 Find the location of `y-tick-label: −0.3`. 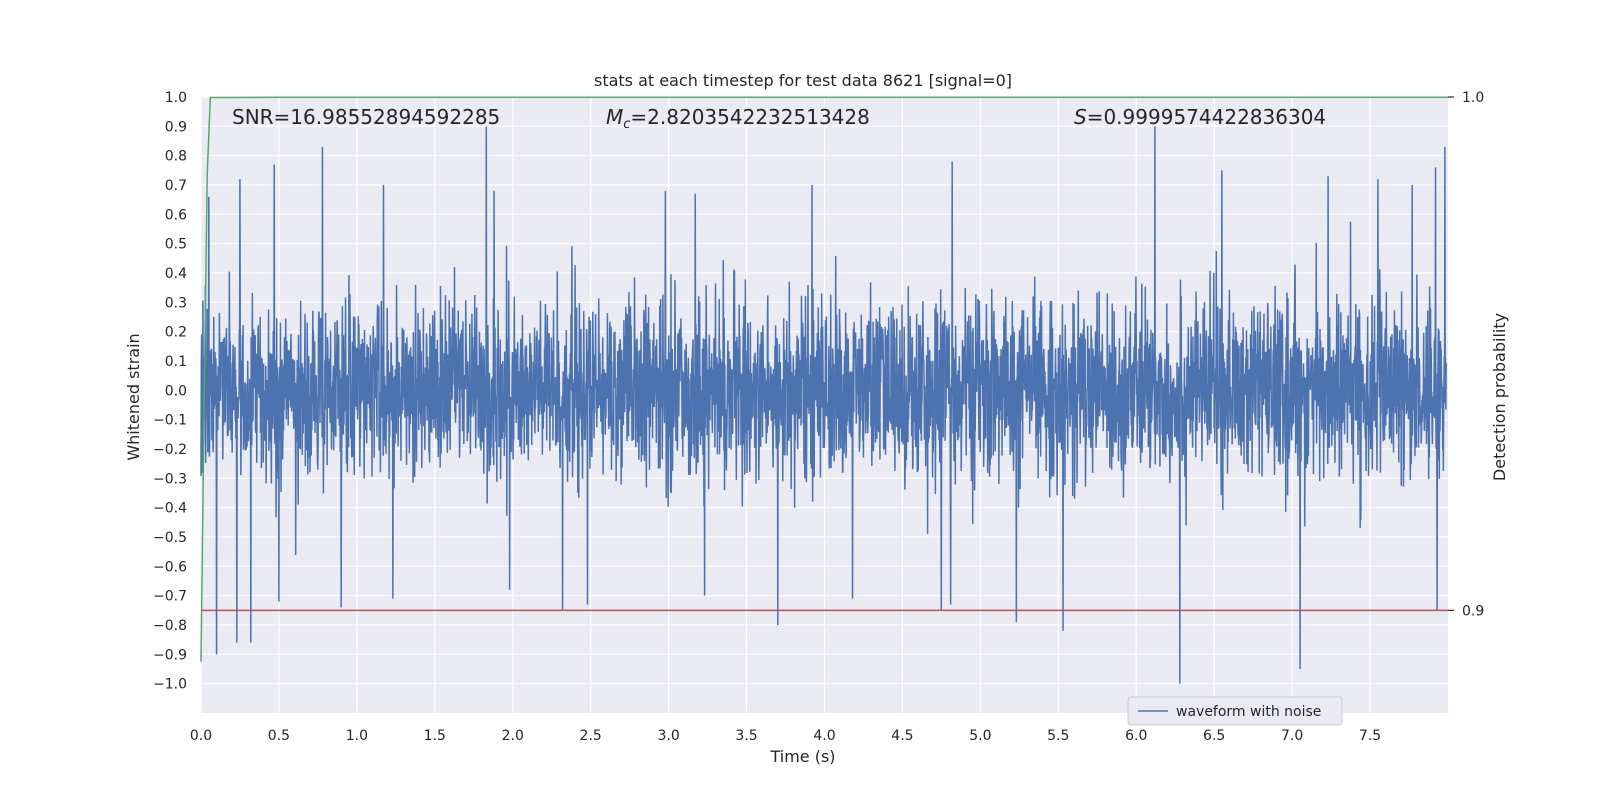

y-tick-label: −0.3 is located at coordinates (170, 479).